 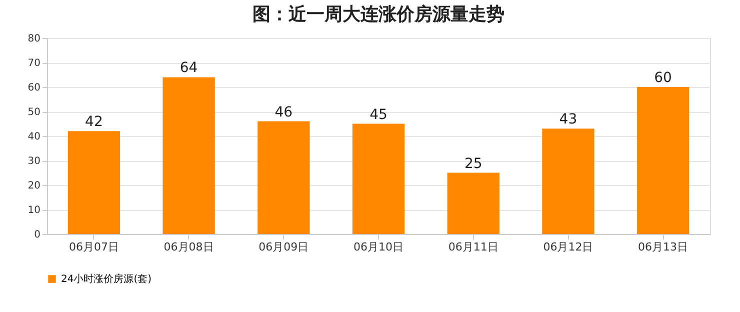 What do you see at coordinates (283, 247) in the screenshot?
I see `x-tick-label: 06月09日` at bounding box center [283, 247].